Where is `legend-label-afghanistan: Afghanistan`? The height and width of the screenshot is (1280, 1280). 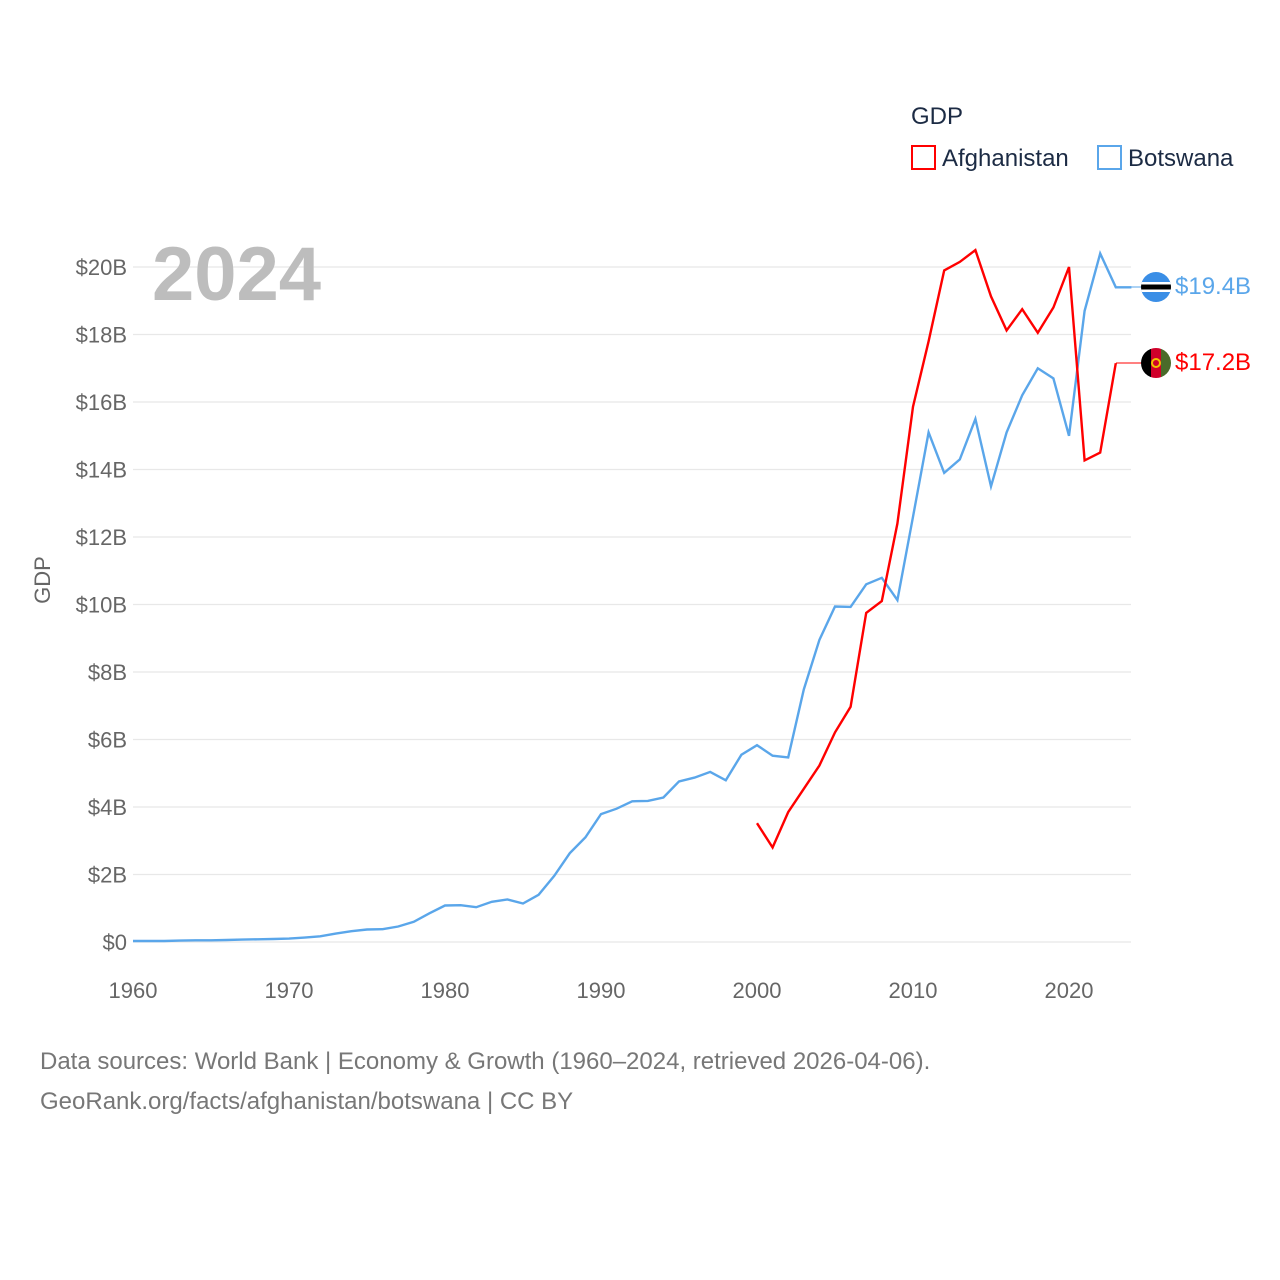 legend-label-afghanistan: Afghanistan is located at coordinates (1005, 158).